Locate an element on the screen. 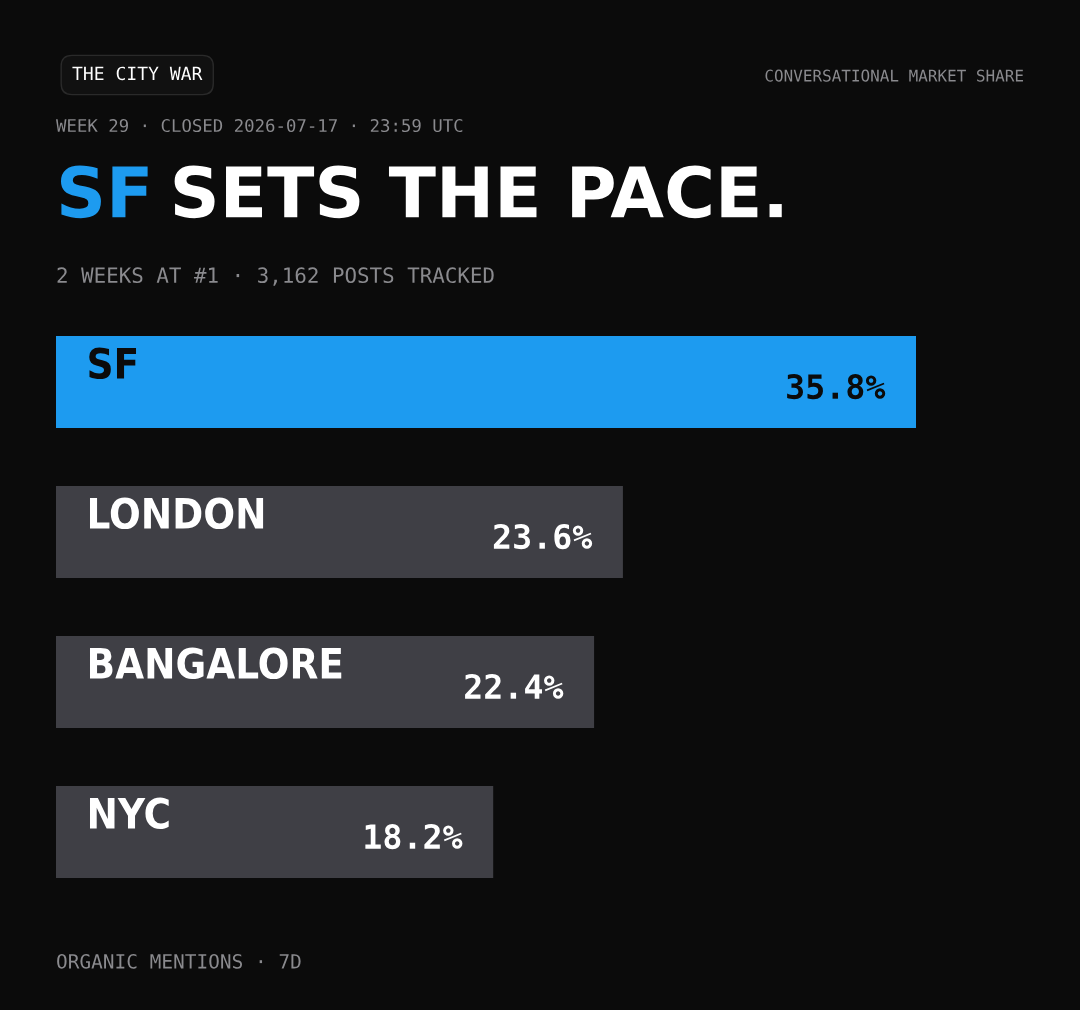  text: CONVERSATIONAL MARKET SHARE is located at coordinates (894, 75).